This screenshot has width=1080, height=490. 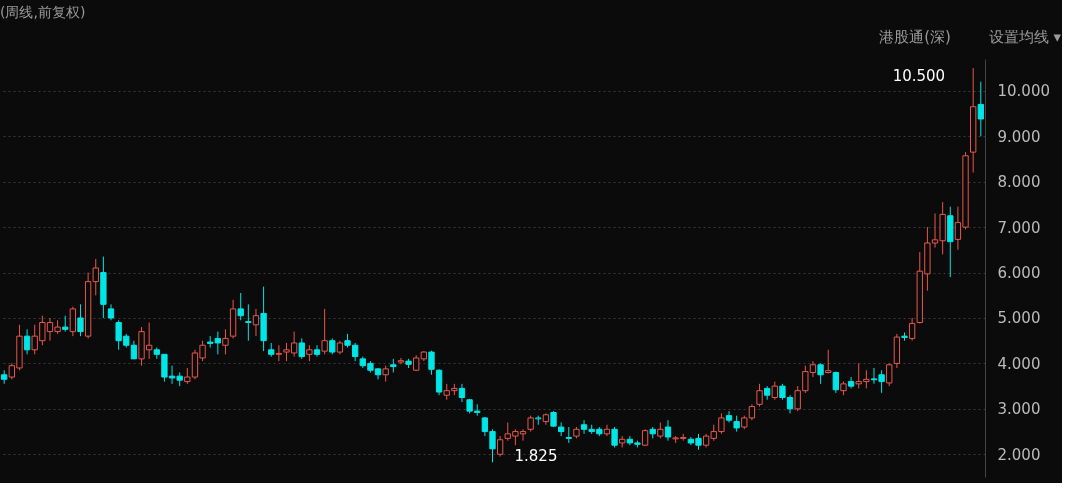 What do you see at coordinates (915, 37) in the screenshot?
I see `text: 港股通(深)` at bounding box center [915, 37].